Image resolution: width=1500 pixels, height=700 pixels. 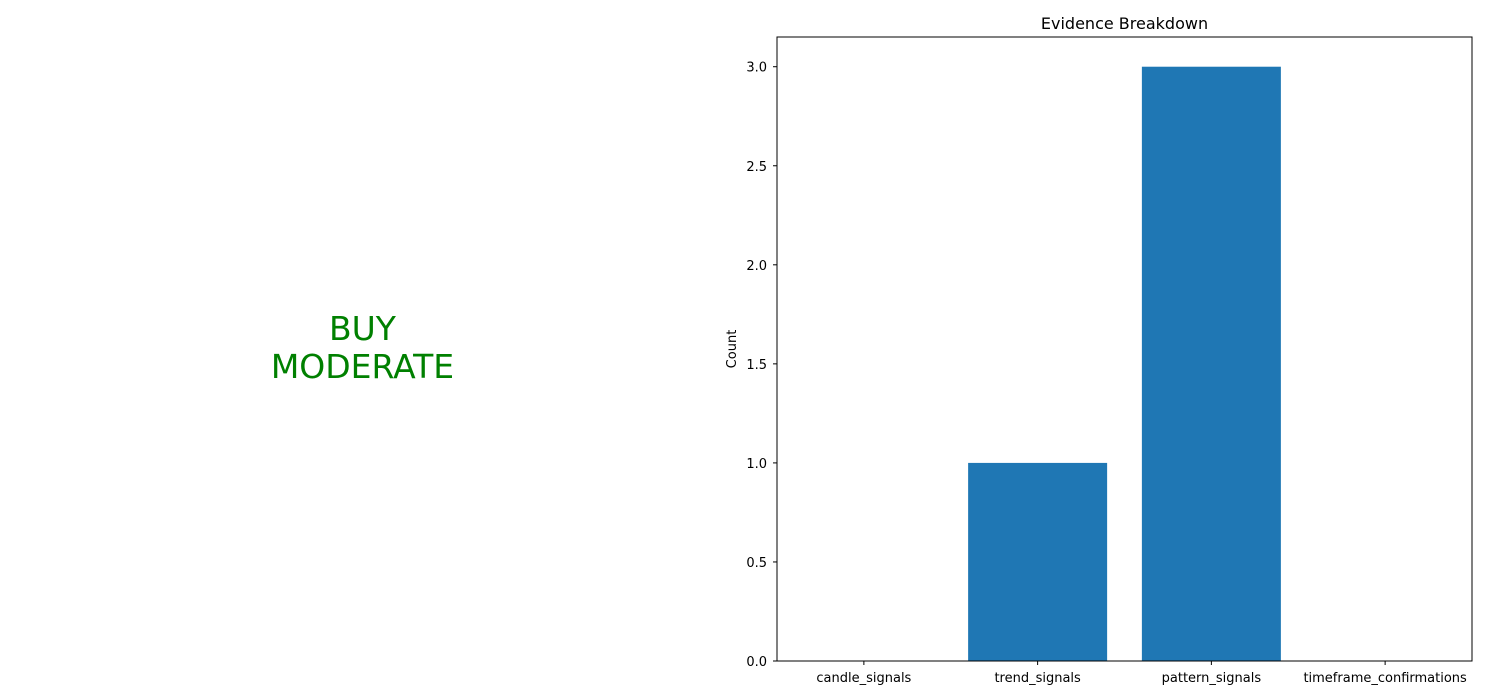 What do you see at coordinates (732, 349) in the screenshot?
I see `y-axis-label: Count` at bounding box center [732, 349].